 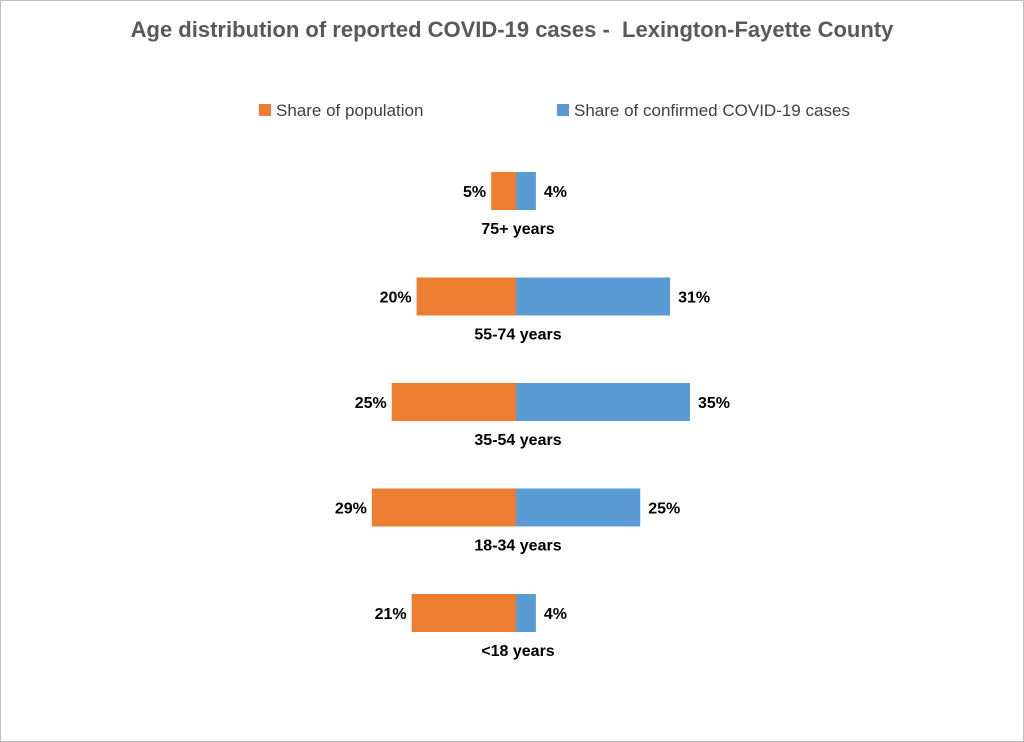 What do you see at coordinates (349, 110) in the screenshot?
I see `legend-label-population: Share of population` at bounding box center [349, 110].